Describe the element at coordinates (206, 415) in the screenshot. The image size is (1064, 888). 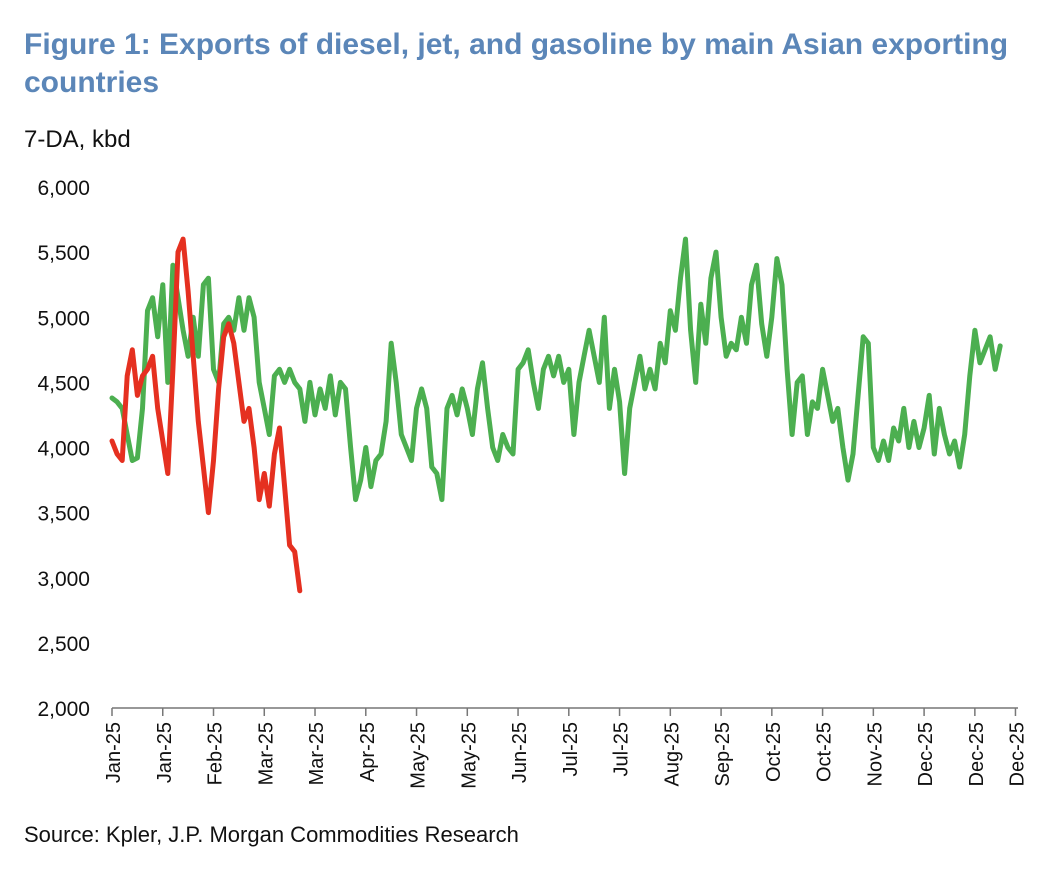
I see `series-line` at that location.